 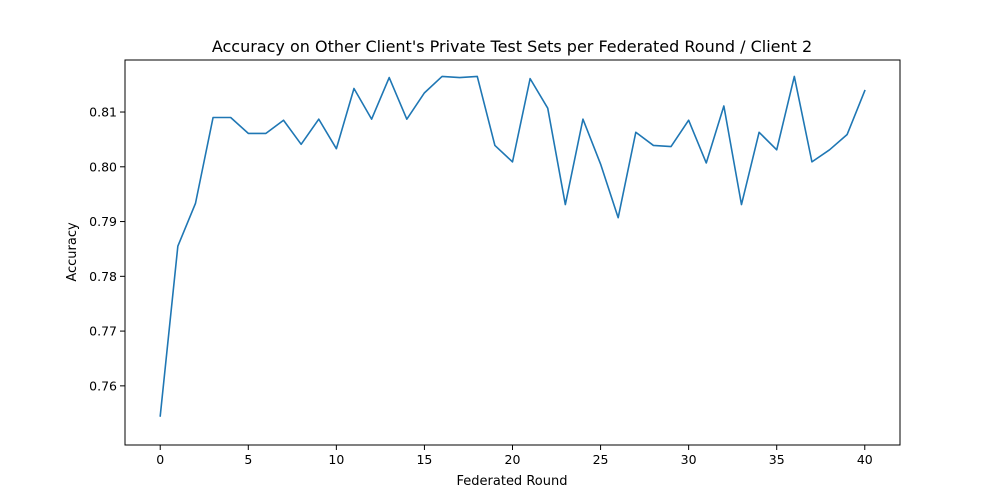 I want to click on x-axis: 0 5 10 15 20 25 30 35 40, so click(x=514, y=456).